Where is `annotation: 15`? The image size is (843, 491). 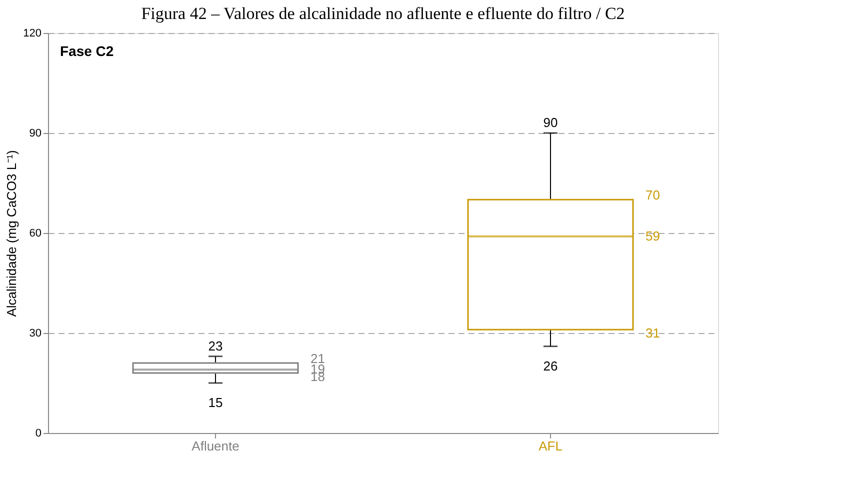
annotation: 15 is located at coordinates (215, 402).